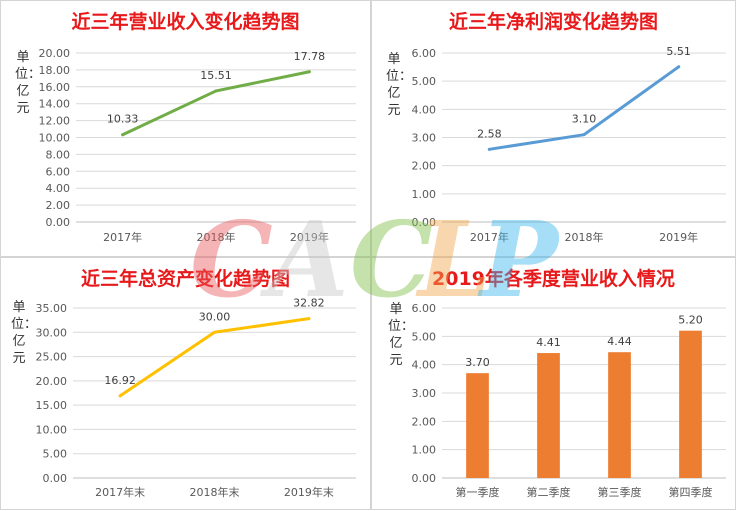 The image size is (736, 511). What do you see at coordinates (185, 279) in the screenshot?
I see `chart-title: 近三年总资产变化趋势图` at bounding box center [185, 279].